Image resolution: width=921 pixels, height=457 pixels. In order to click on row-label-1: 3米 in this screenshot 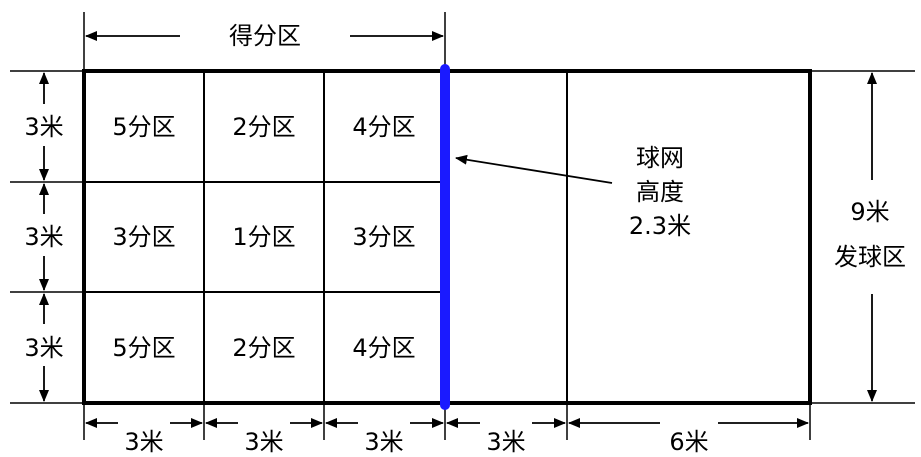, I will do `click(43, 127)`.